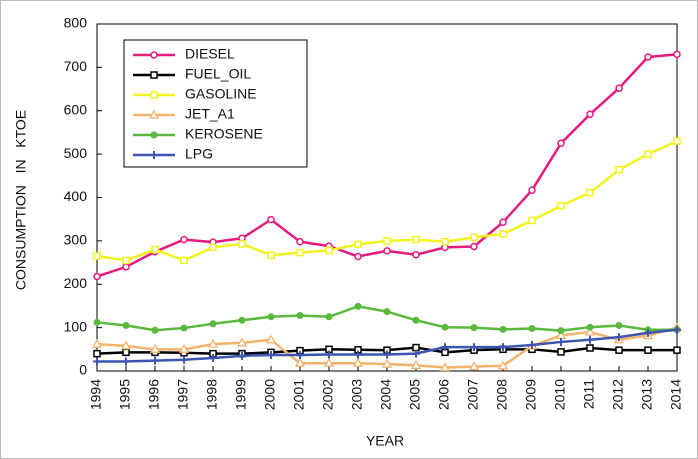  What do you see at coordinates (199, 154) in the screenshot?
I see `legend-label: LPG` at bounding box center [199, 154].